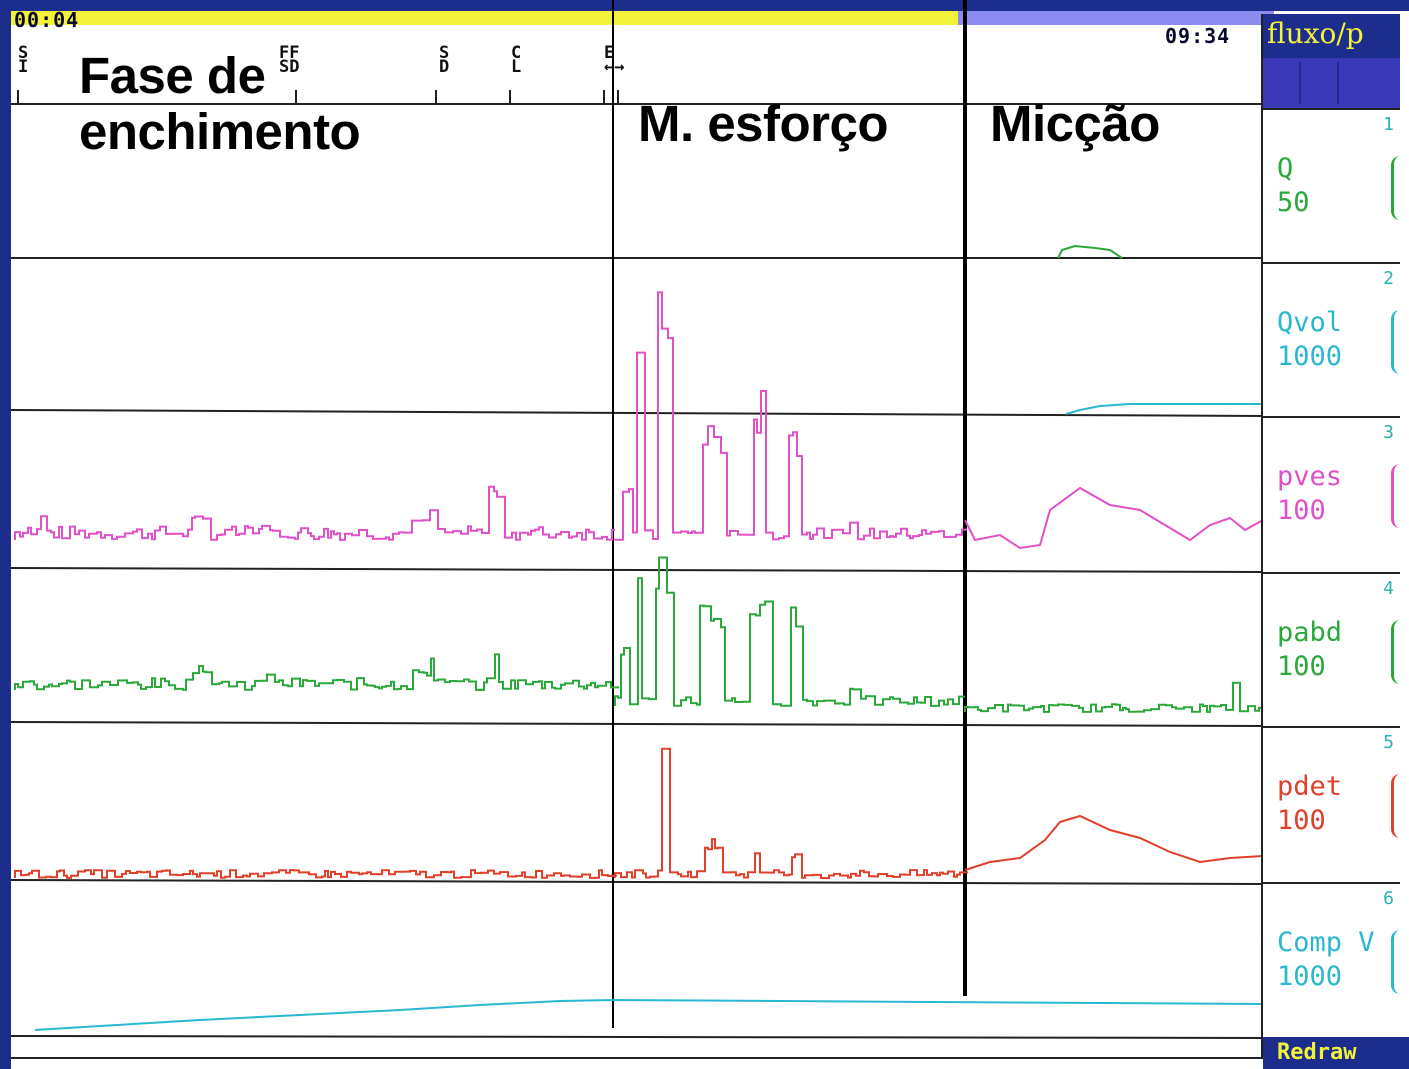 The image size is (1409, 1069). I want to click on pabd-trace-filling, so click(316, 672).